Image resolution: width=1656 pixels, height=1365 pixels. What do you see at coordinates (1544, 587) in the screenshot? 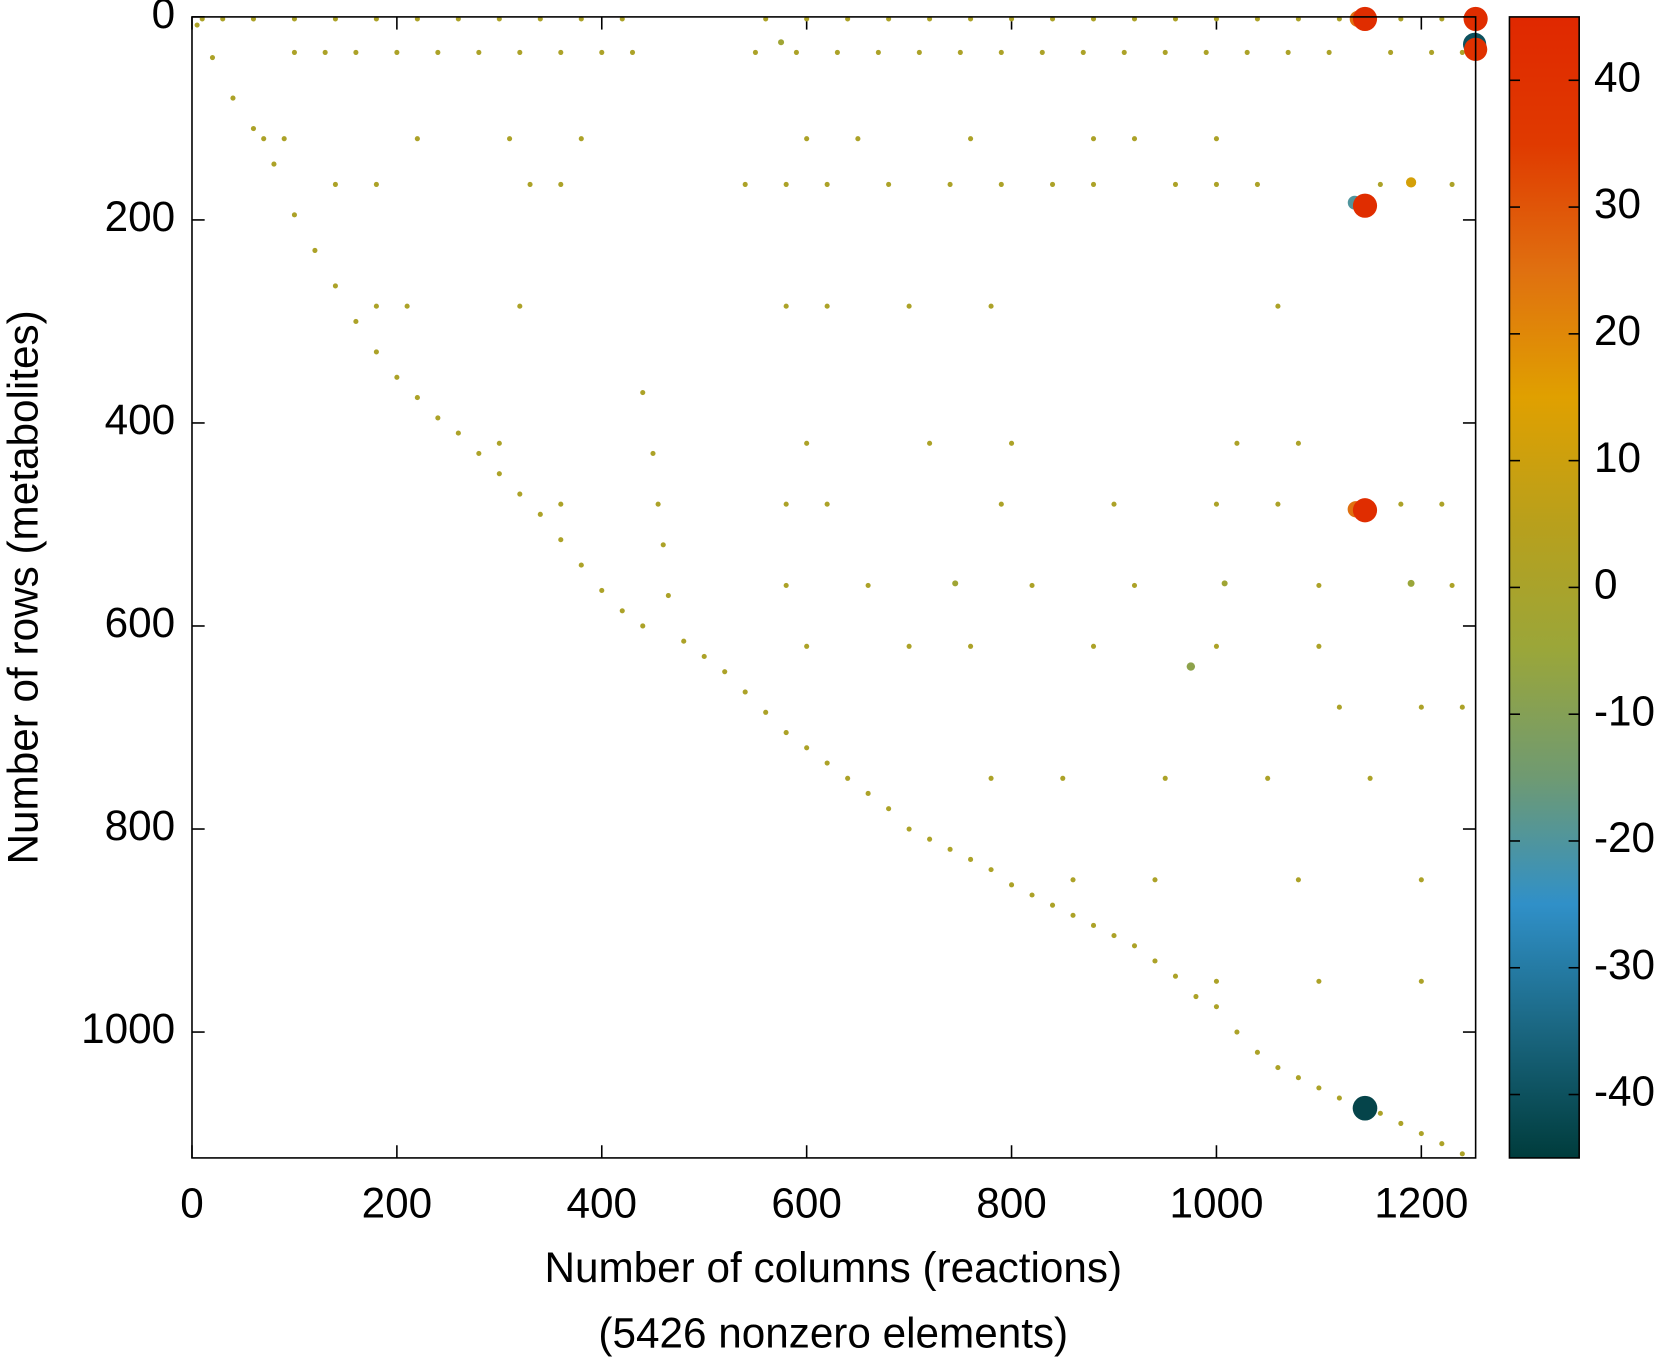
I see `colorbar` at bounding box center [1544, 587].